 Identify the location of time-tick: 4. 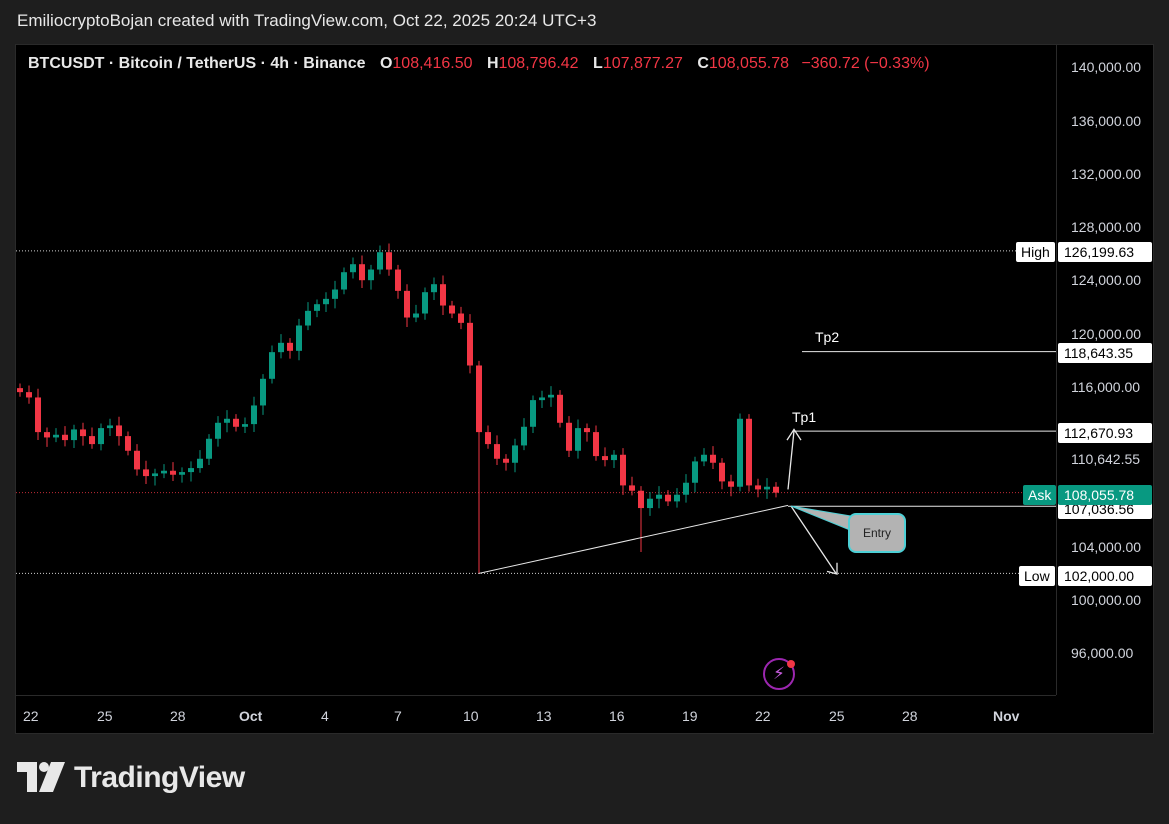
(325, 716).